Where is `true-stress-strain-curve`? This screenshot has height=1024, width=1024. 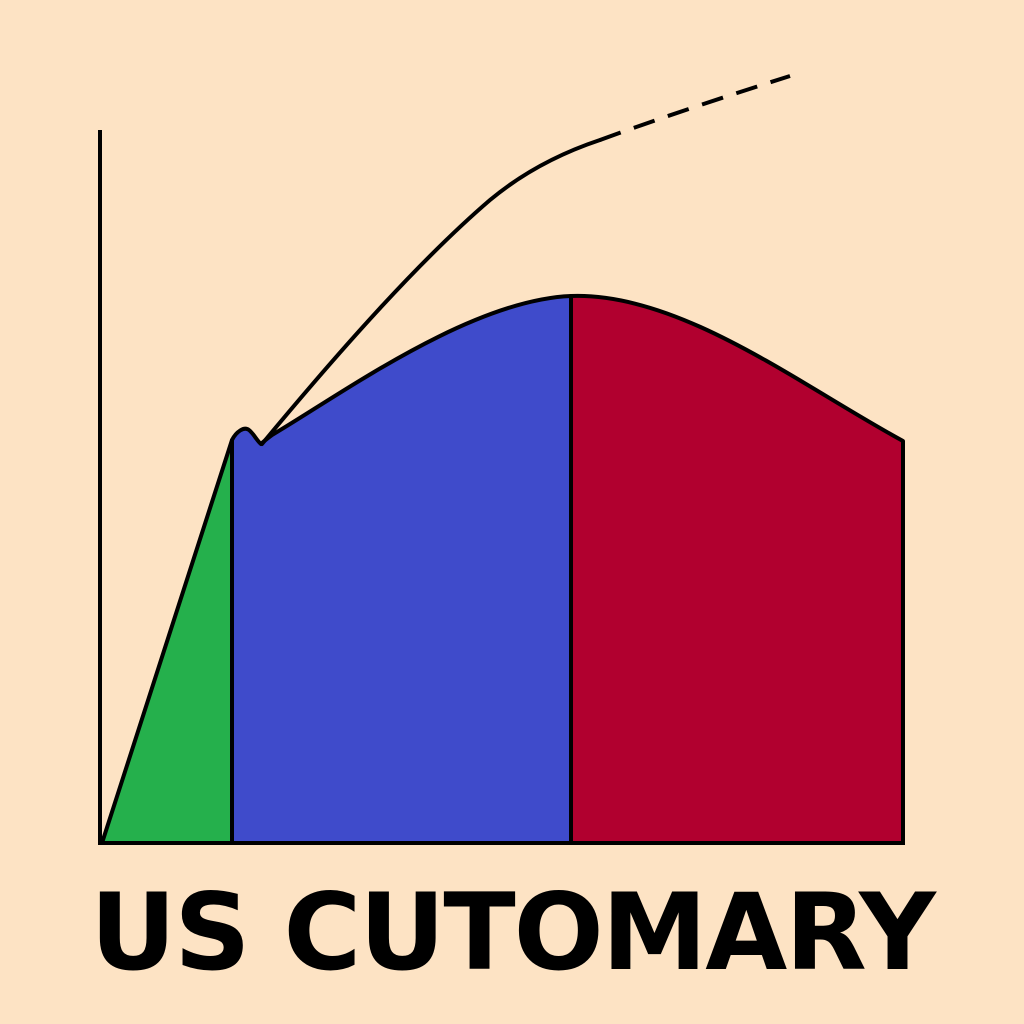 true-stress-strain-curve is located at coordinates (431, 292).